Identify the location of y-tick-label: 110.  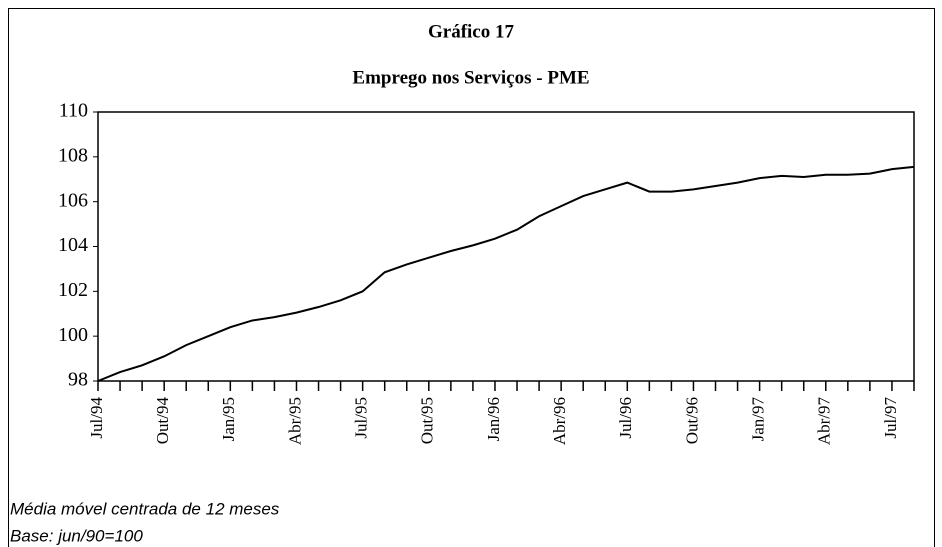
(73, 111).